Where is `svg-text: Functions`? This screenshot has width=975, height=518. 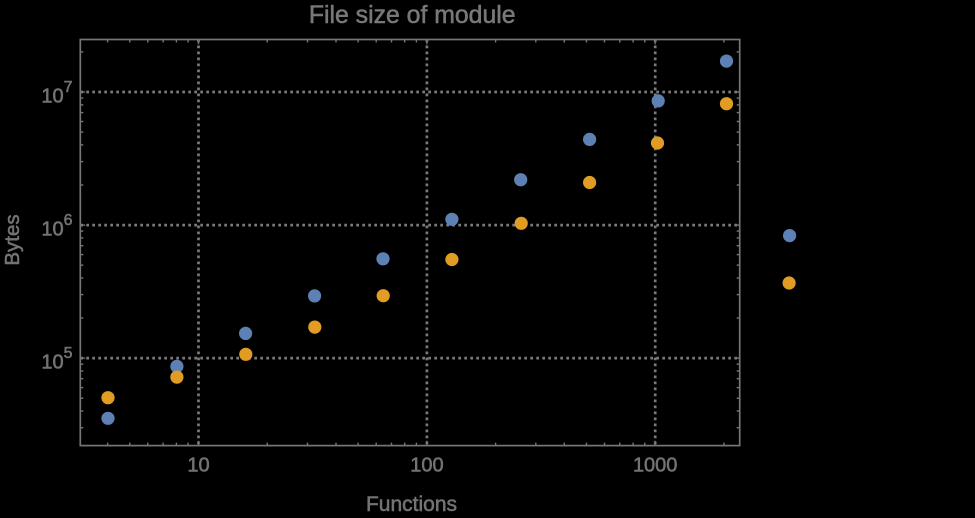 svg-text: Functions is located at coordinates (411, 503).